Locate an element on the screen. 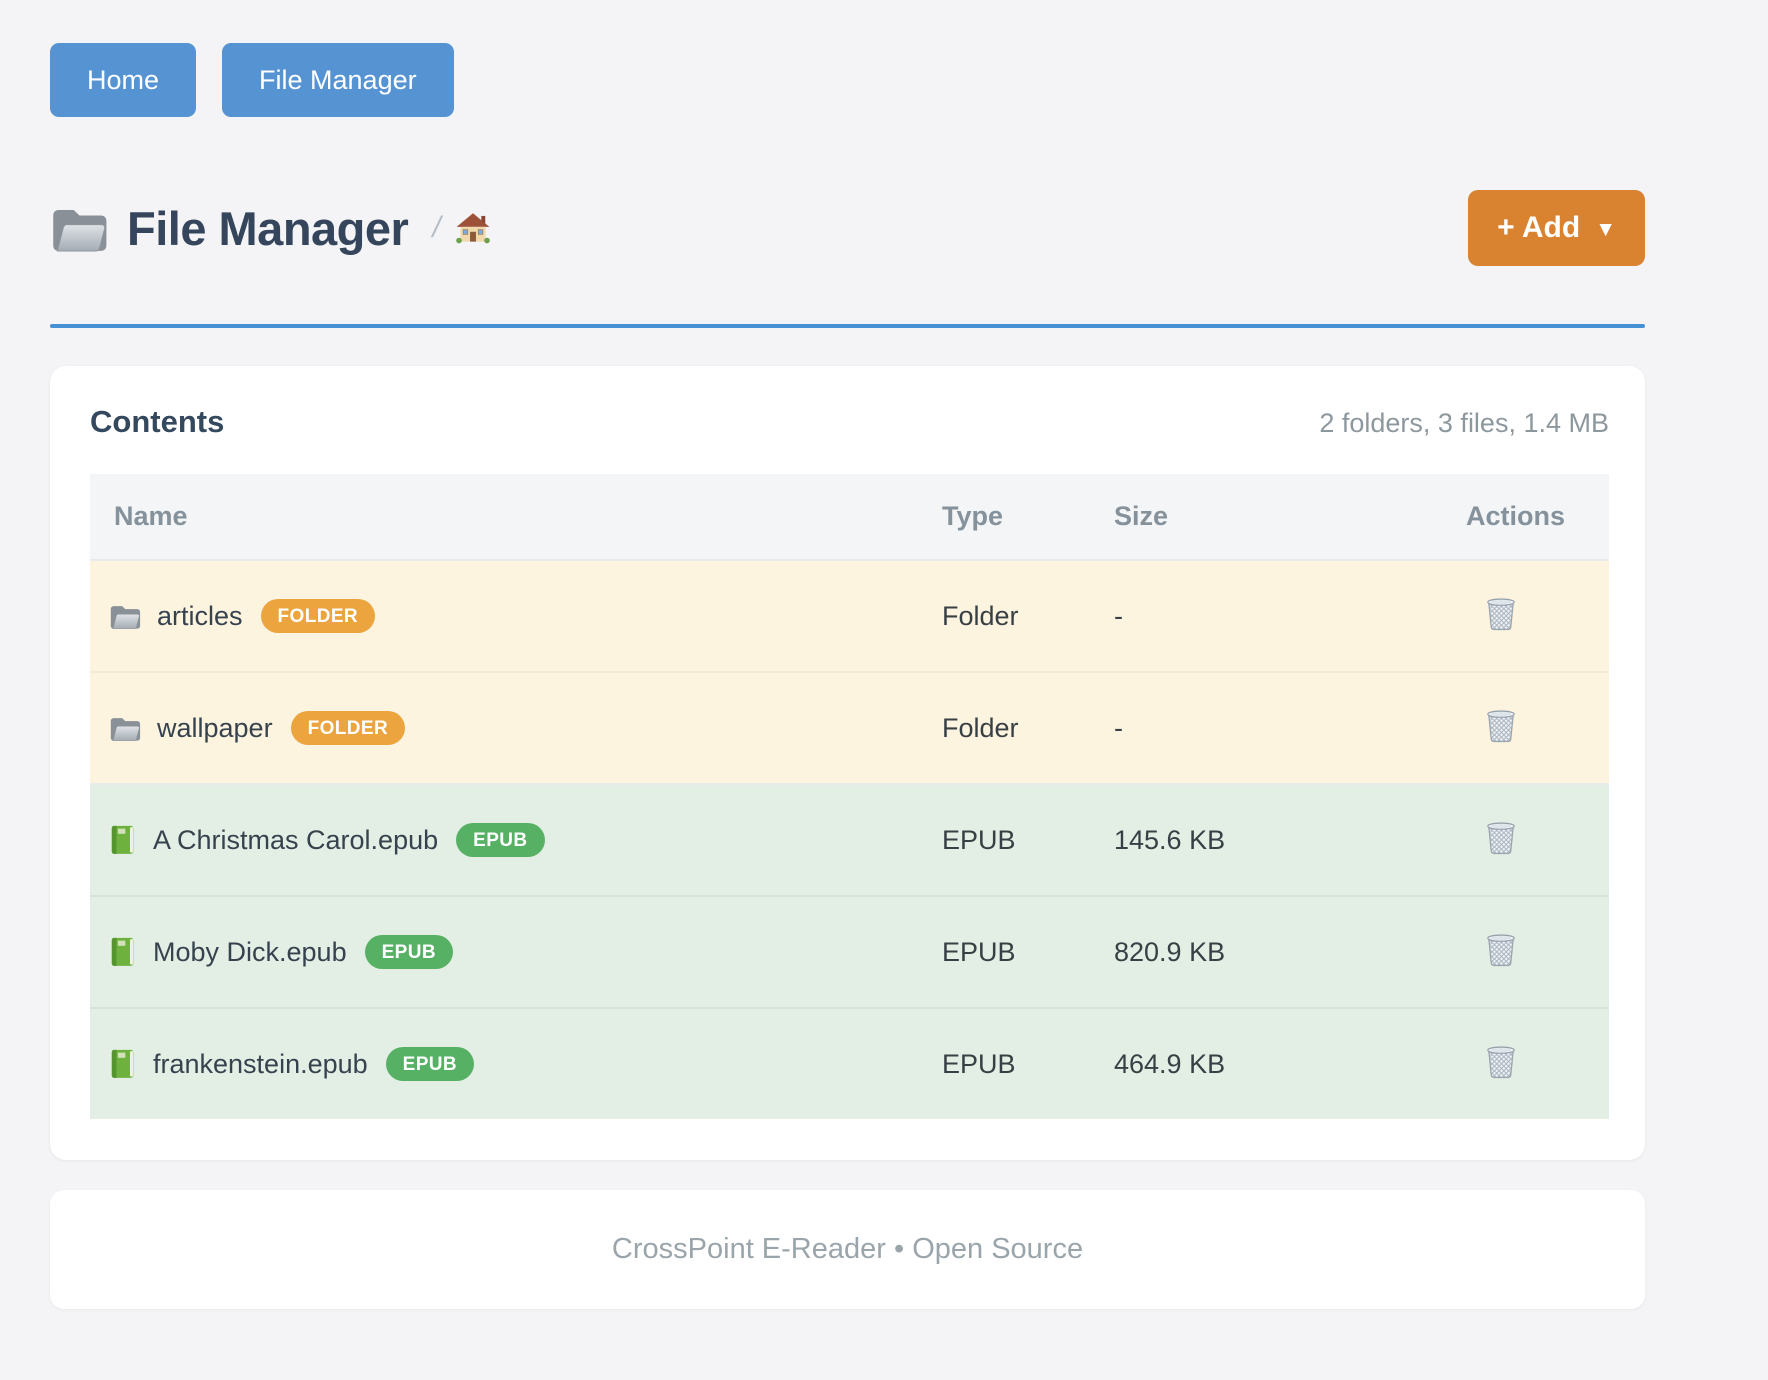 The height and width of the screenshot is (1380, 1768). file-size: 464.9 KB is located at coordinates (1170, 1063).